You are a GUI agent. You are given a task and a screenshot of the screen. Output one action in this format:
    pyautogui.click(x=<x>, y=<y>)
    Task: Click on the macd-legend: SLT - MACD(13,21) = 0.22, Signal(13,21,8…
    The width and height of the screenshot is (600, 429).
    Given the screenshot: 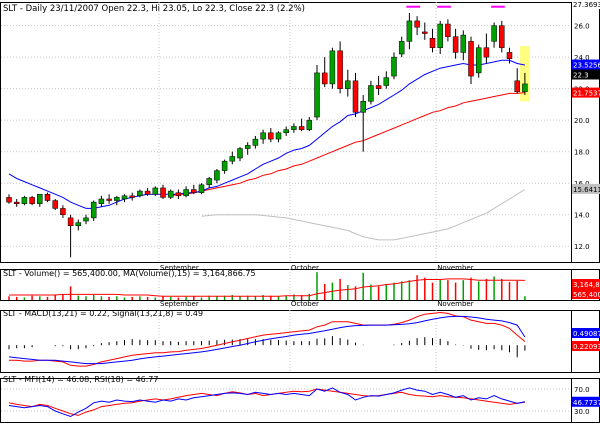 What is the action you would take?
    pyautogui.click(x=103, y=313)
    